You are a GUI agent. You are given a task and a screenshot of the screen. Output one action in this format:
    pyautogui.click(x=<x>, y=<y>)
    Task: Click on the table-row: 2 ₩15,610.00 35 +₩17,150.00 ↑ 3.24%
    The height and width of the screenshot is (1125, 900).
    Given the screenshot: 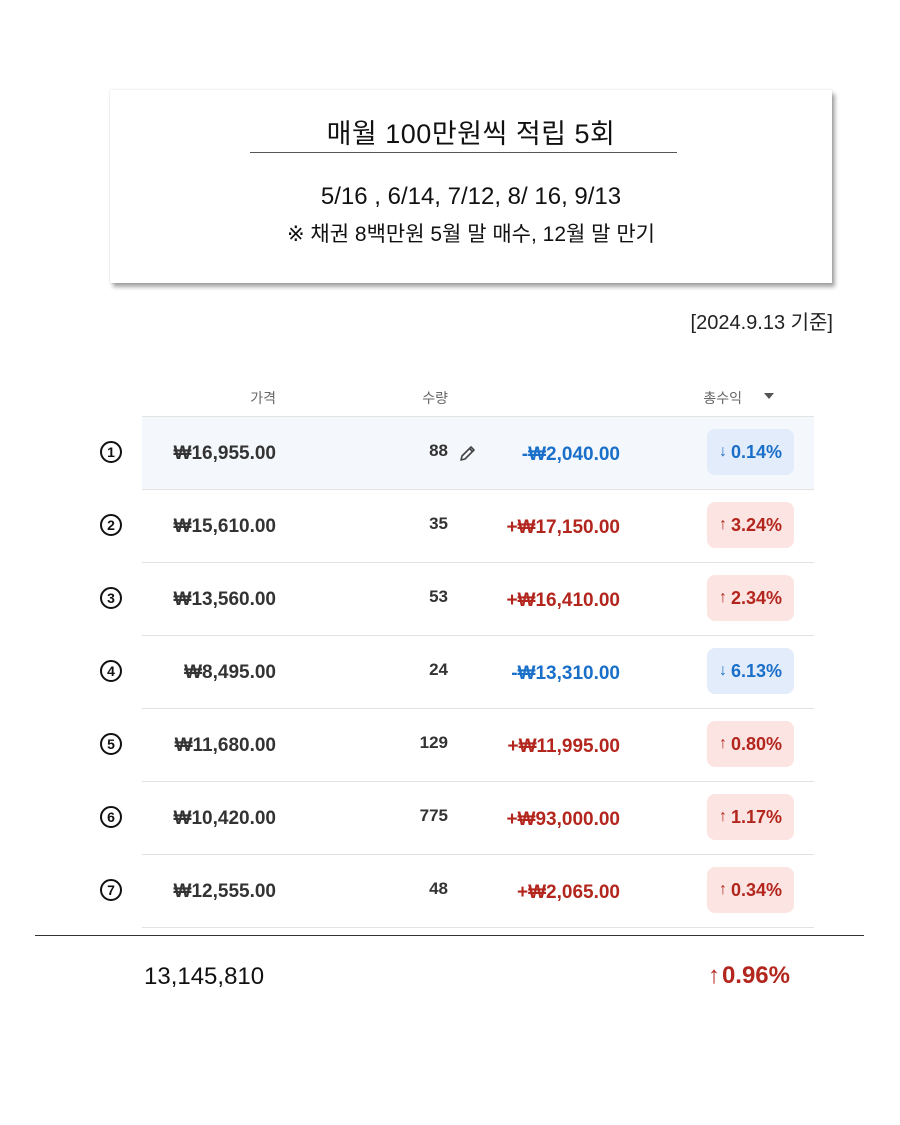 What is the action you would take?
    pyautogui.click(x=457, y=526)
    